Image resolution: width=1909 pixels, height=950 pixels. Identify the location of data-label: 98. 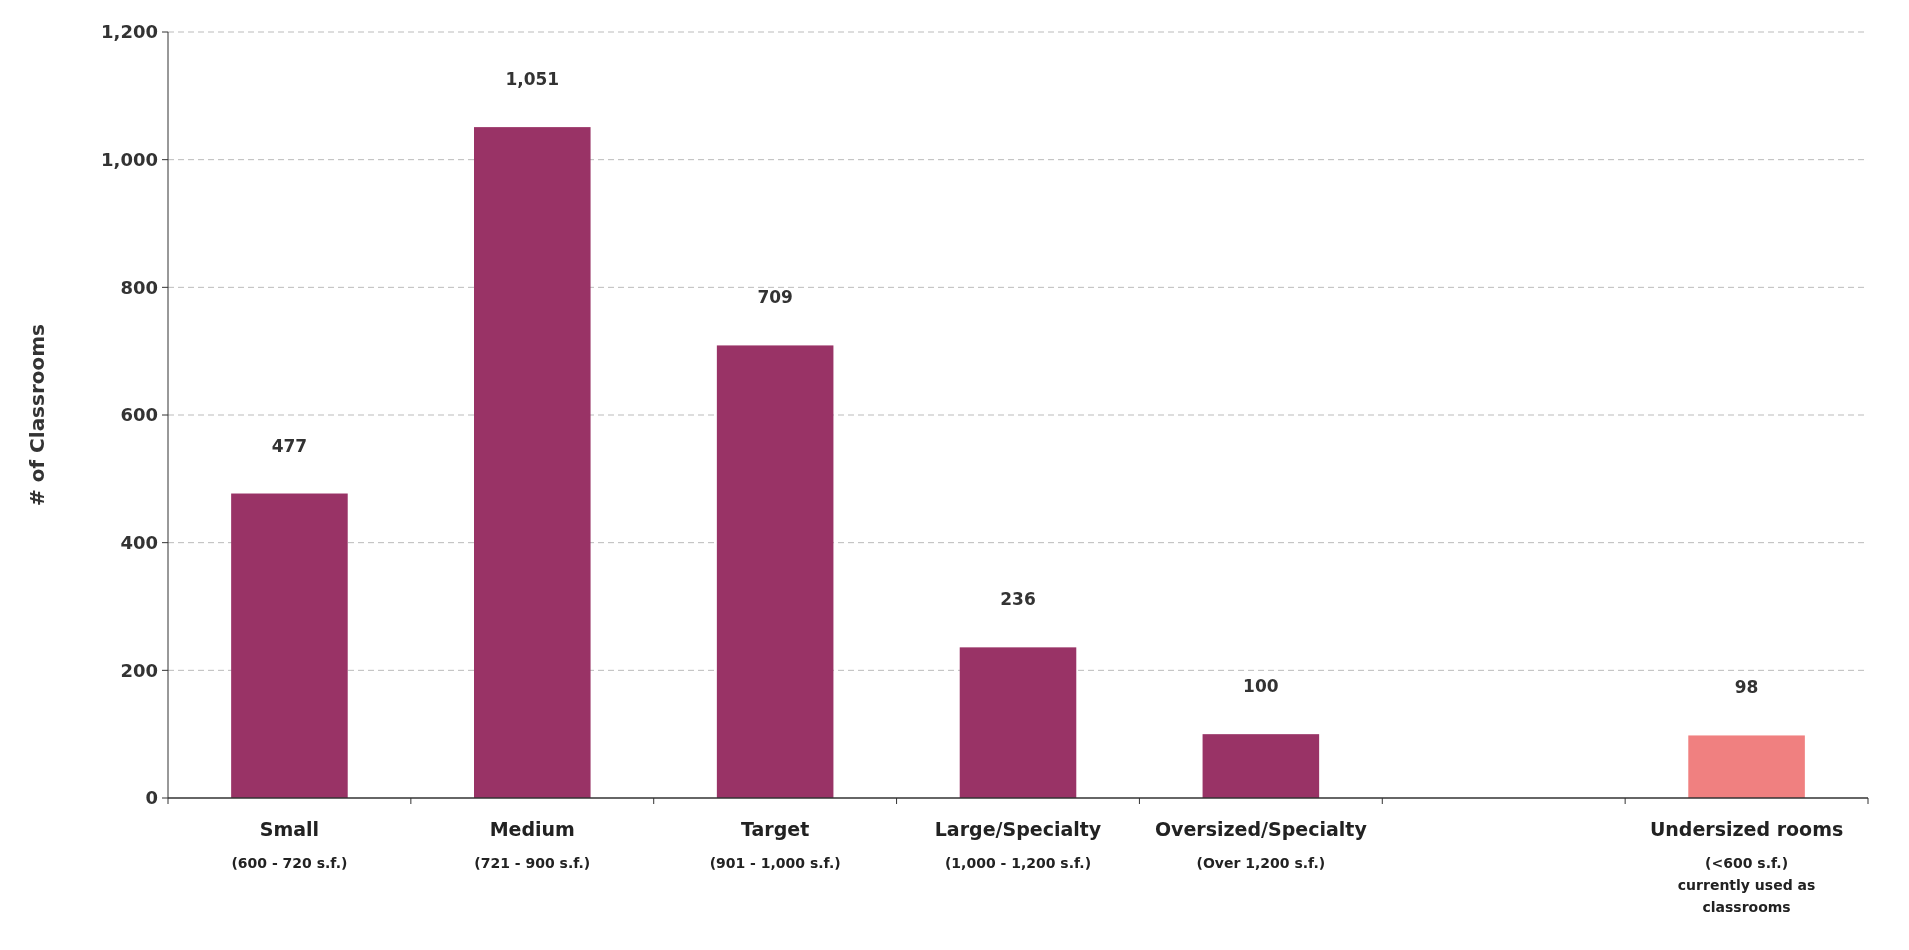
(1746, 687).